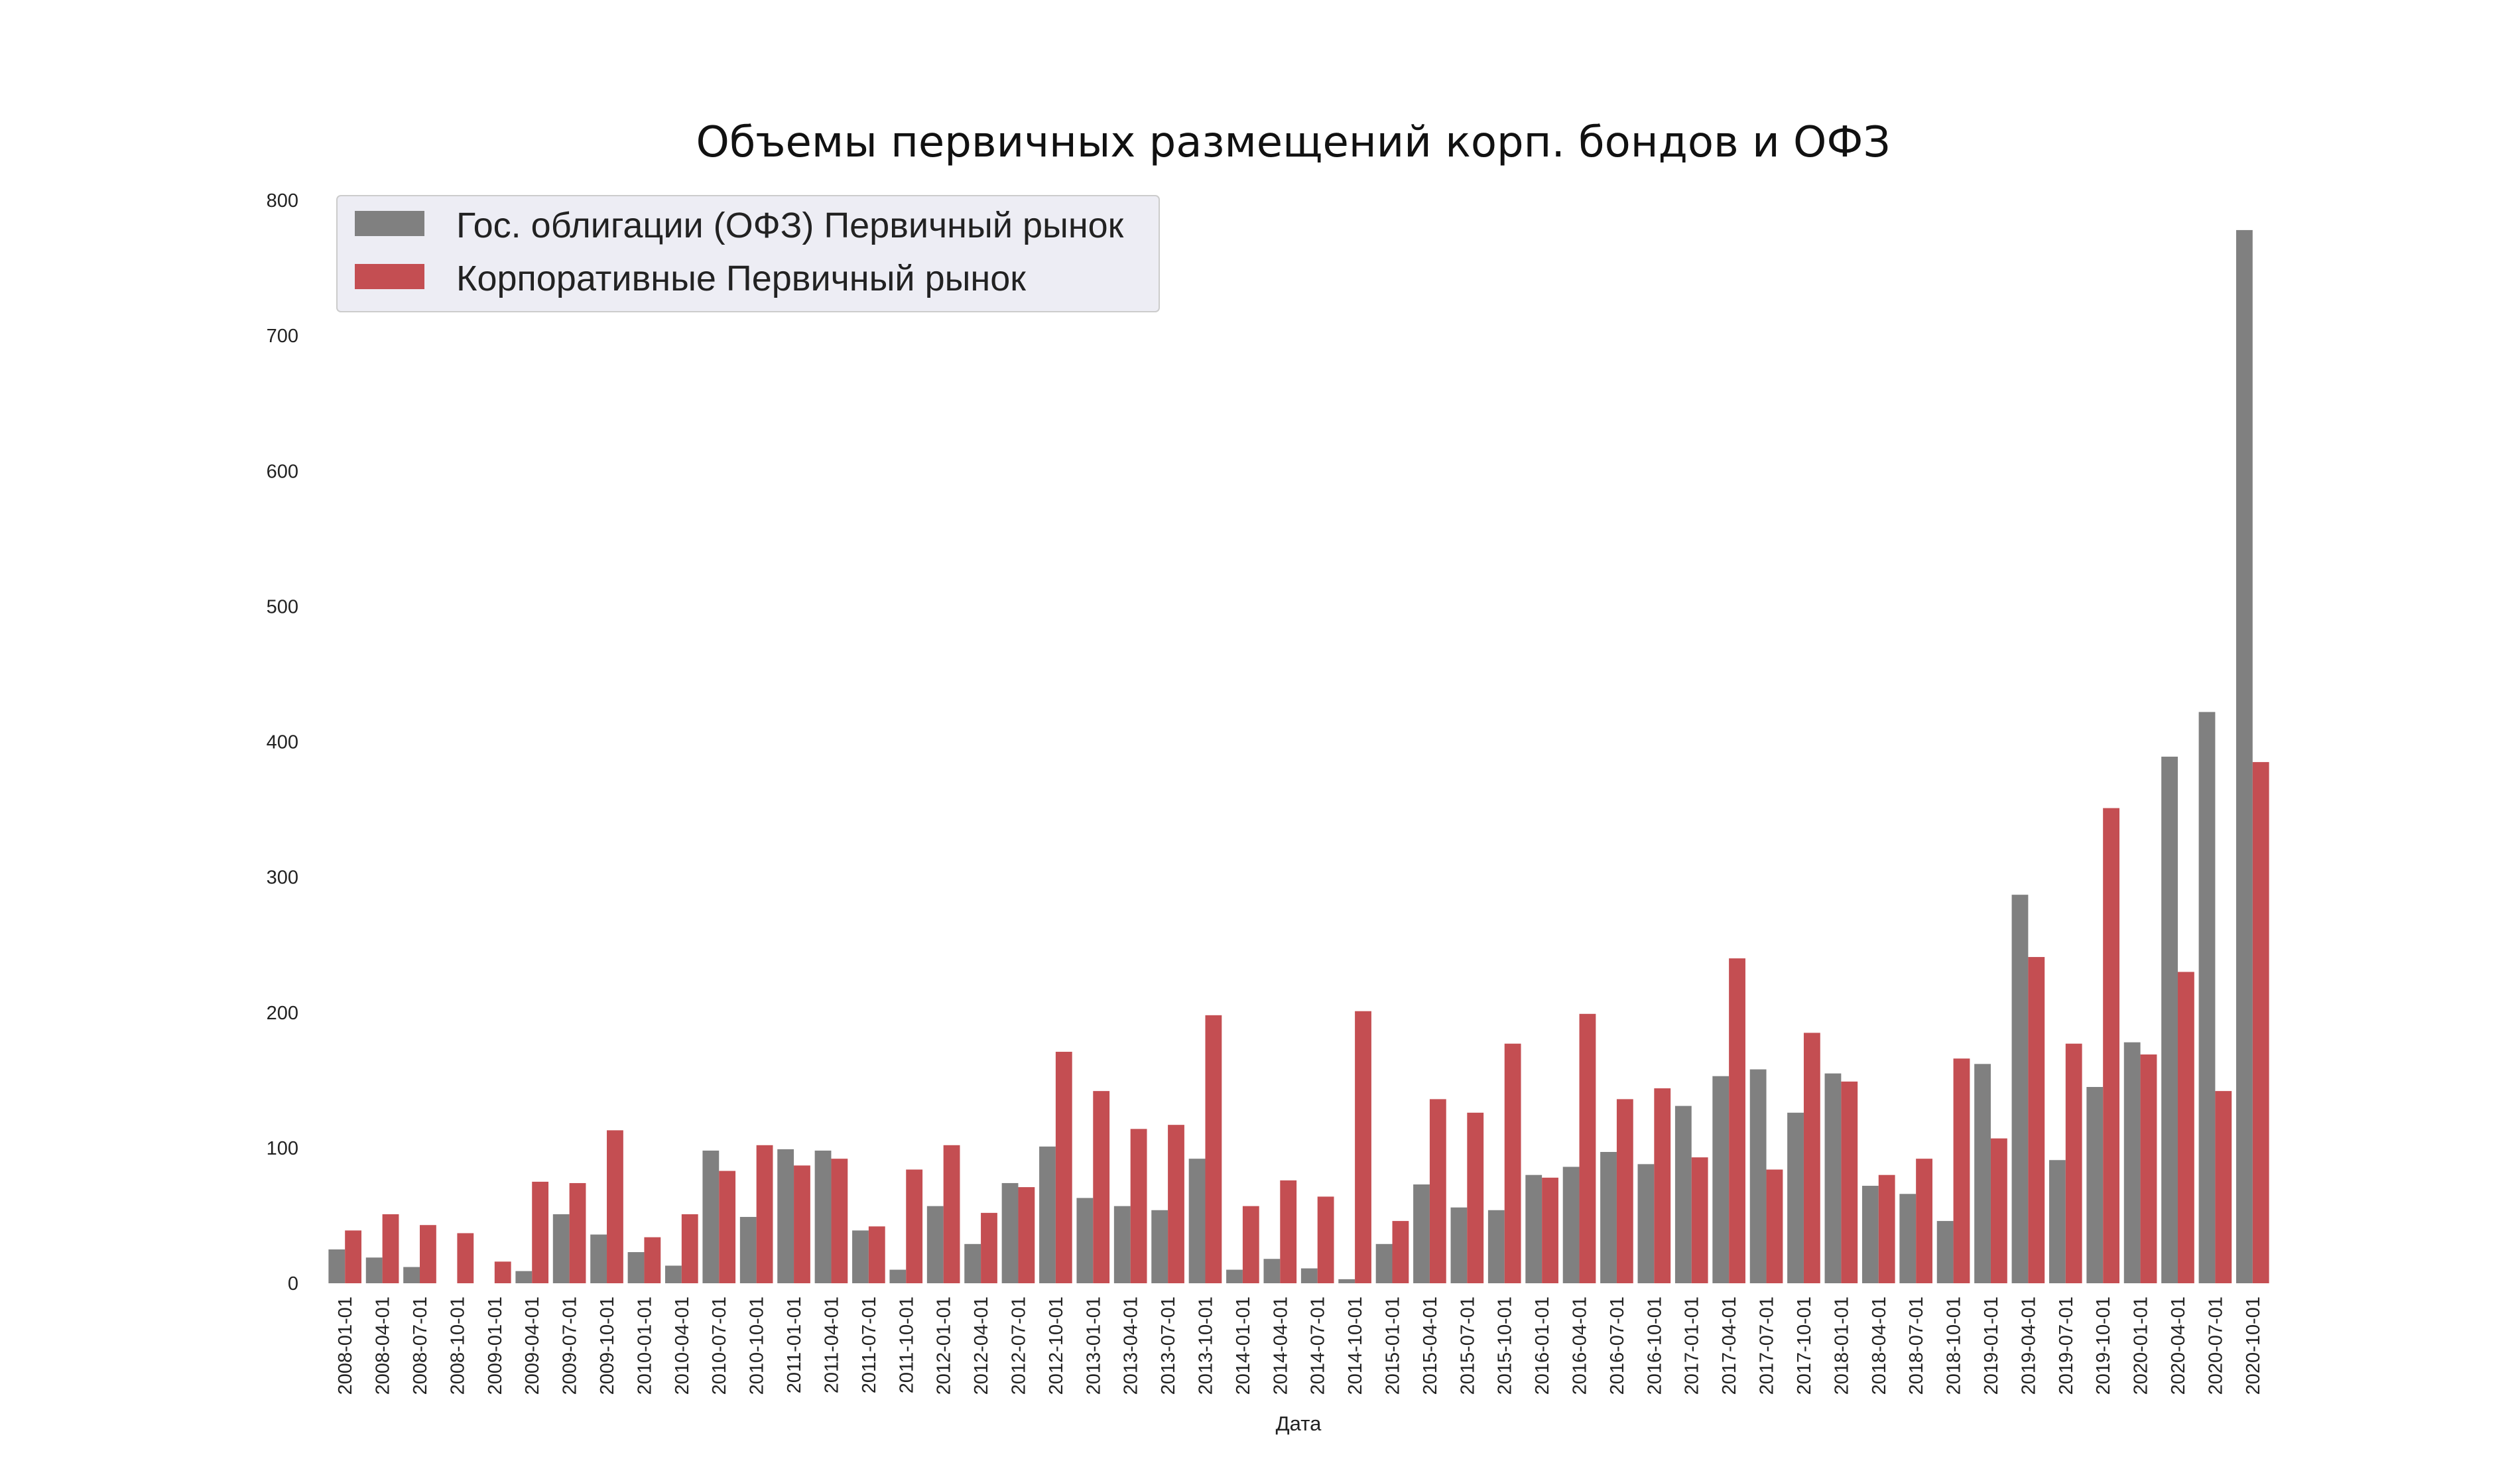  What do you see at coordinates (1131, 1346) in the screenshot?
I see `x-tick-label: 2013-04-01` at bounding box center [1131, 1346].